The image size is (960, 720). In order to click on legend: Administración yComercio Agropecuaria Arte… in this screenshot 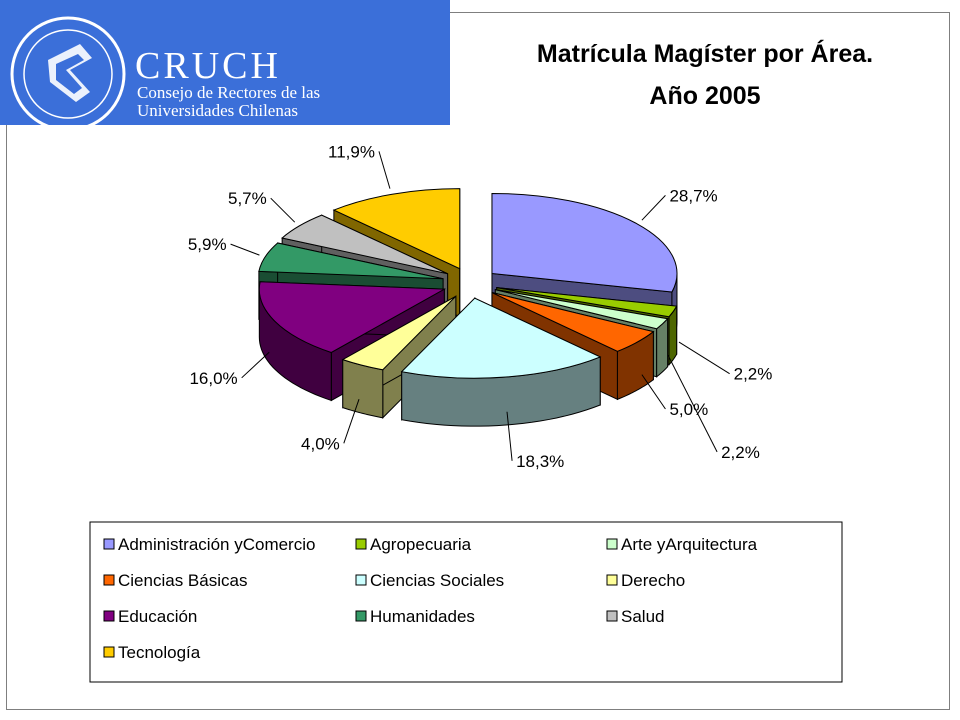, I will do `click(430, 598)`.